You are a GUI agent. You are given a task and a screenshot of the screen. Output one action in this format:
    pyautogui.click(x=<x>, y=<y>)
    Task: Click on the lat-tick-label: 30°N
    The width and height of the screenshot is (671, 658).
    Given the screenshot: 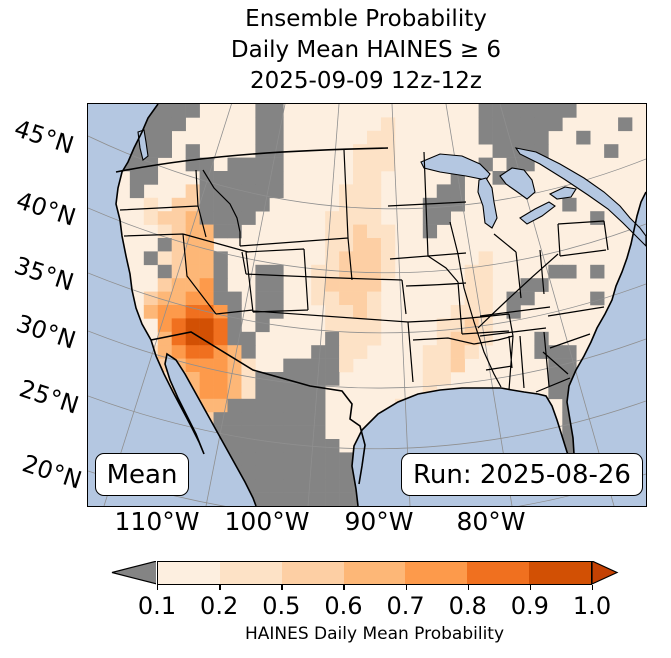 What is the action you would take?
    pyautogui.click(x=46, y=332)
    